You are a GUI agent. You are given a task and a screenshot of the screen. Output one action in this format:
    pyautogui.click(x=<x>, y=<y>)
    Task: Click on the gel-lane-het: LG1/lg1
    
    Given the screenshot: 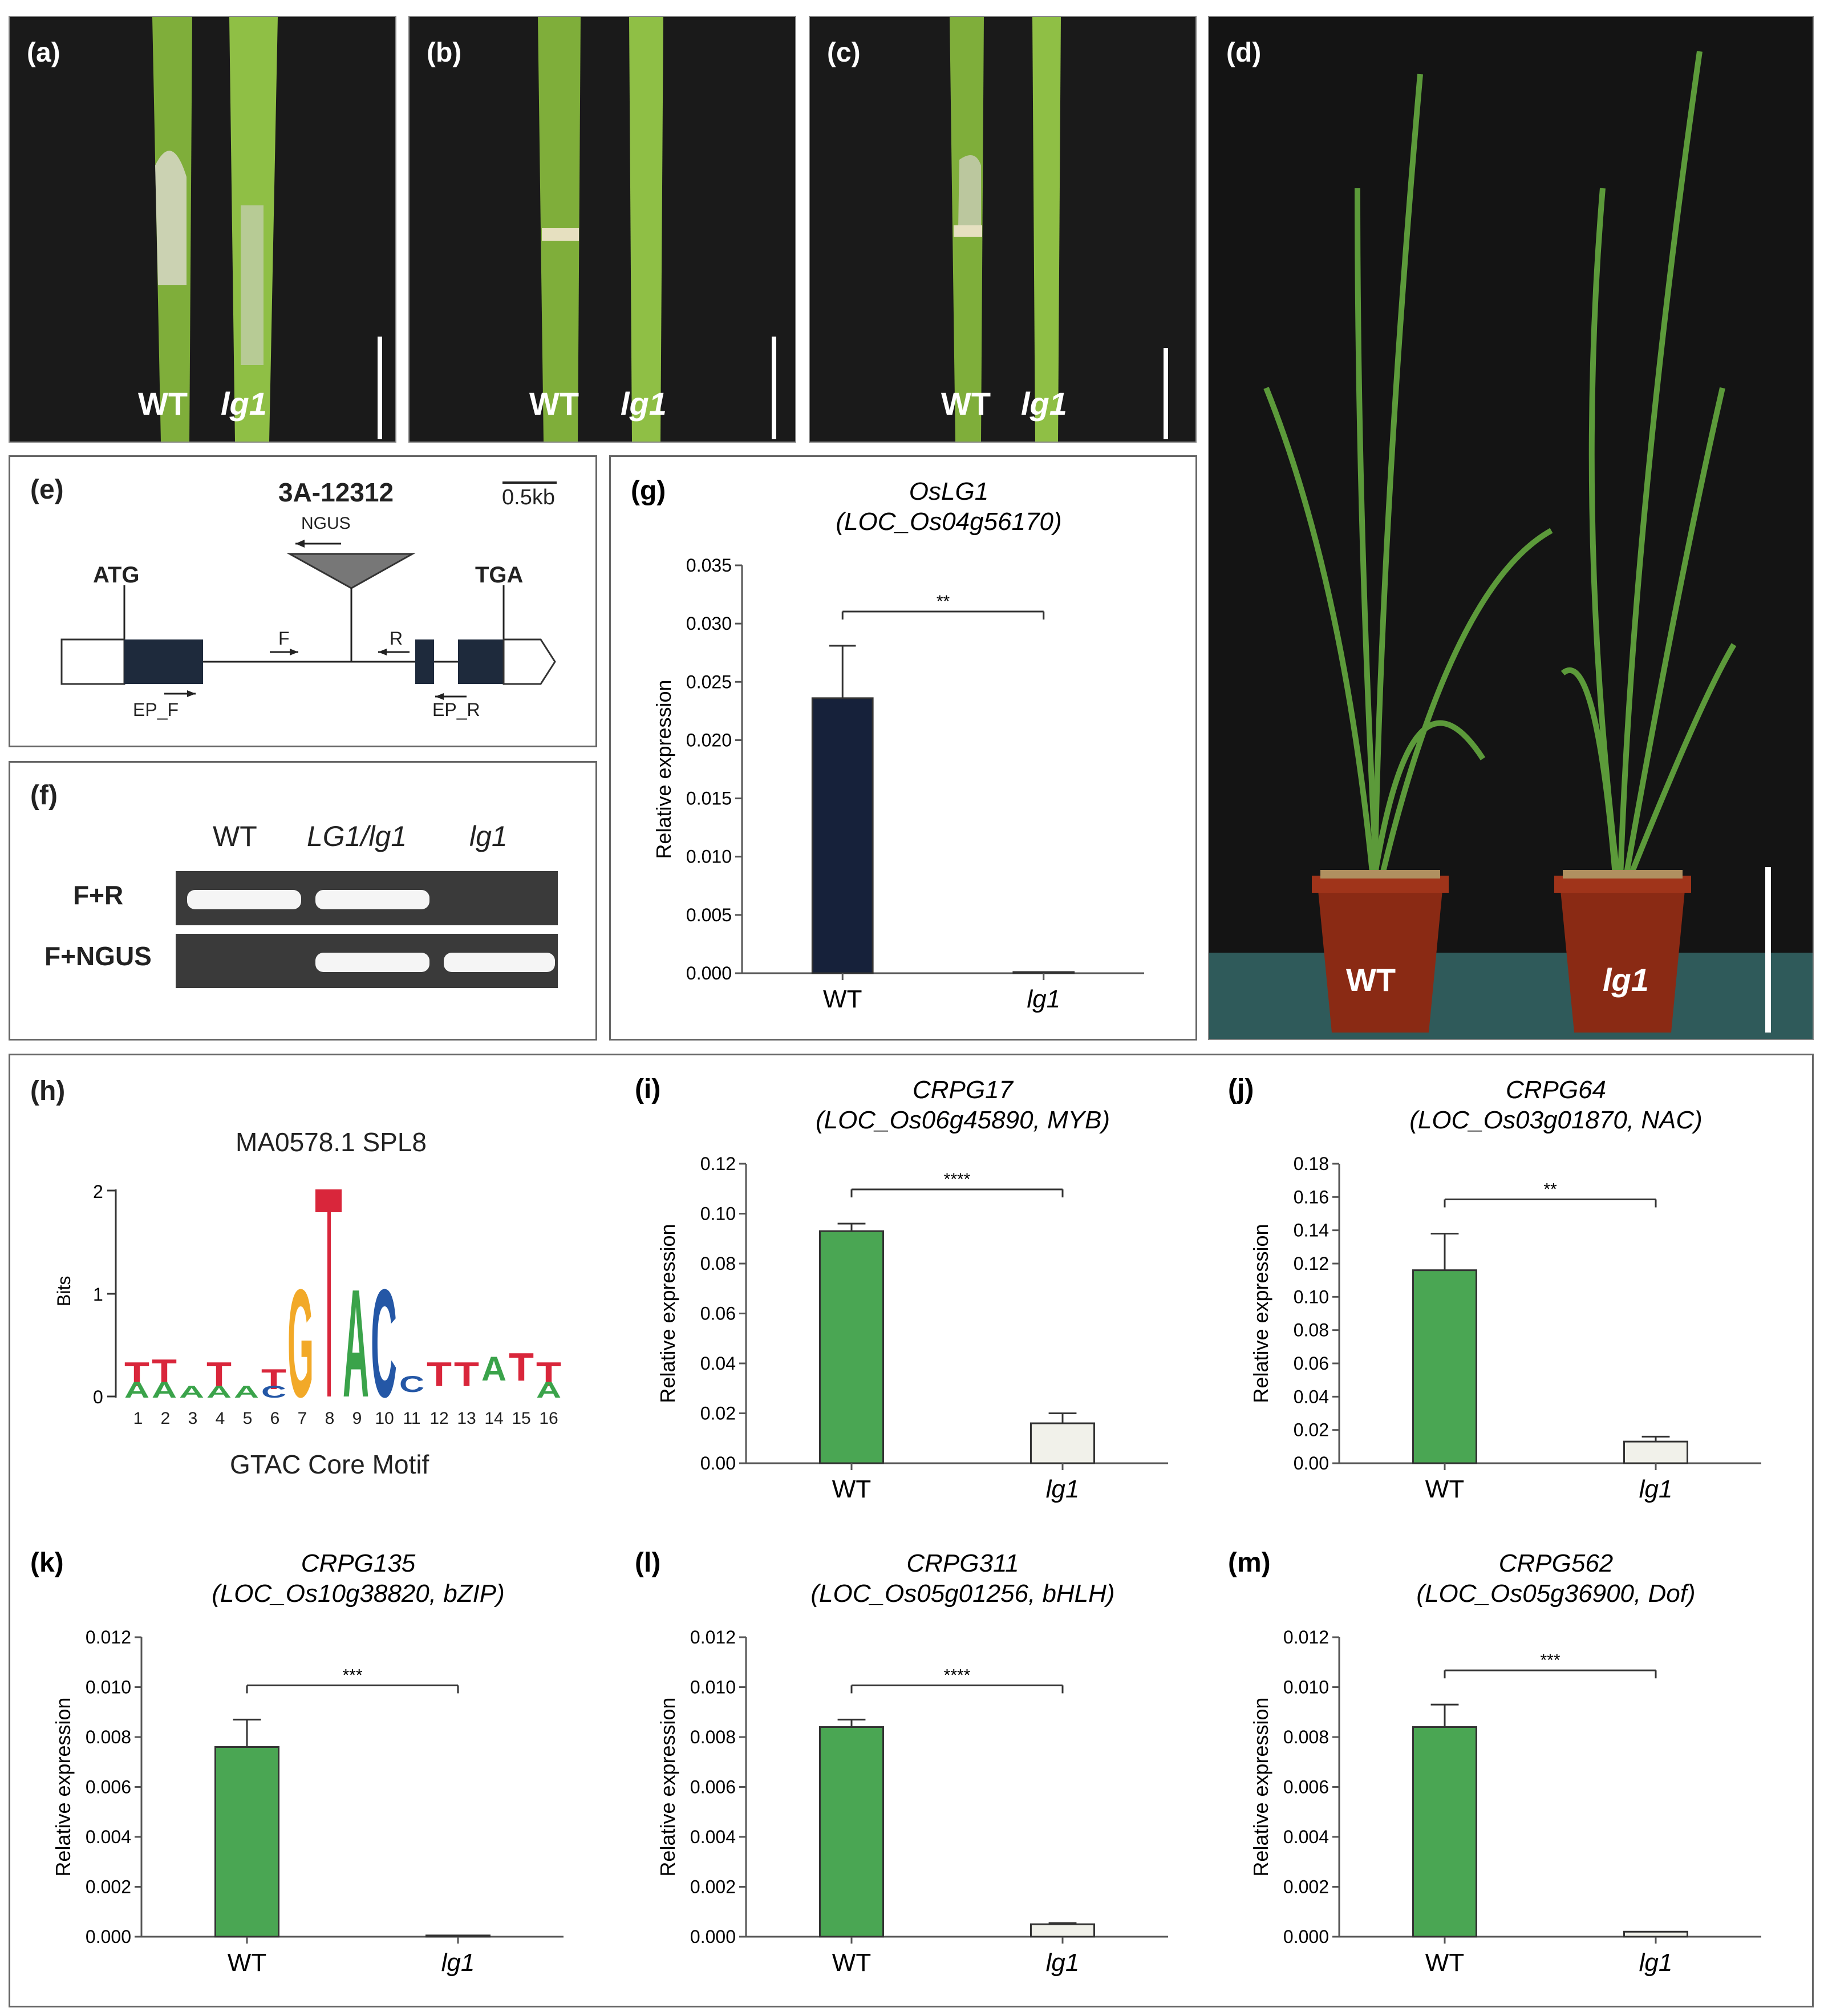 What is the action you would take?
    pyautogui.click(x=357, y=836)
    